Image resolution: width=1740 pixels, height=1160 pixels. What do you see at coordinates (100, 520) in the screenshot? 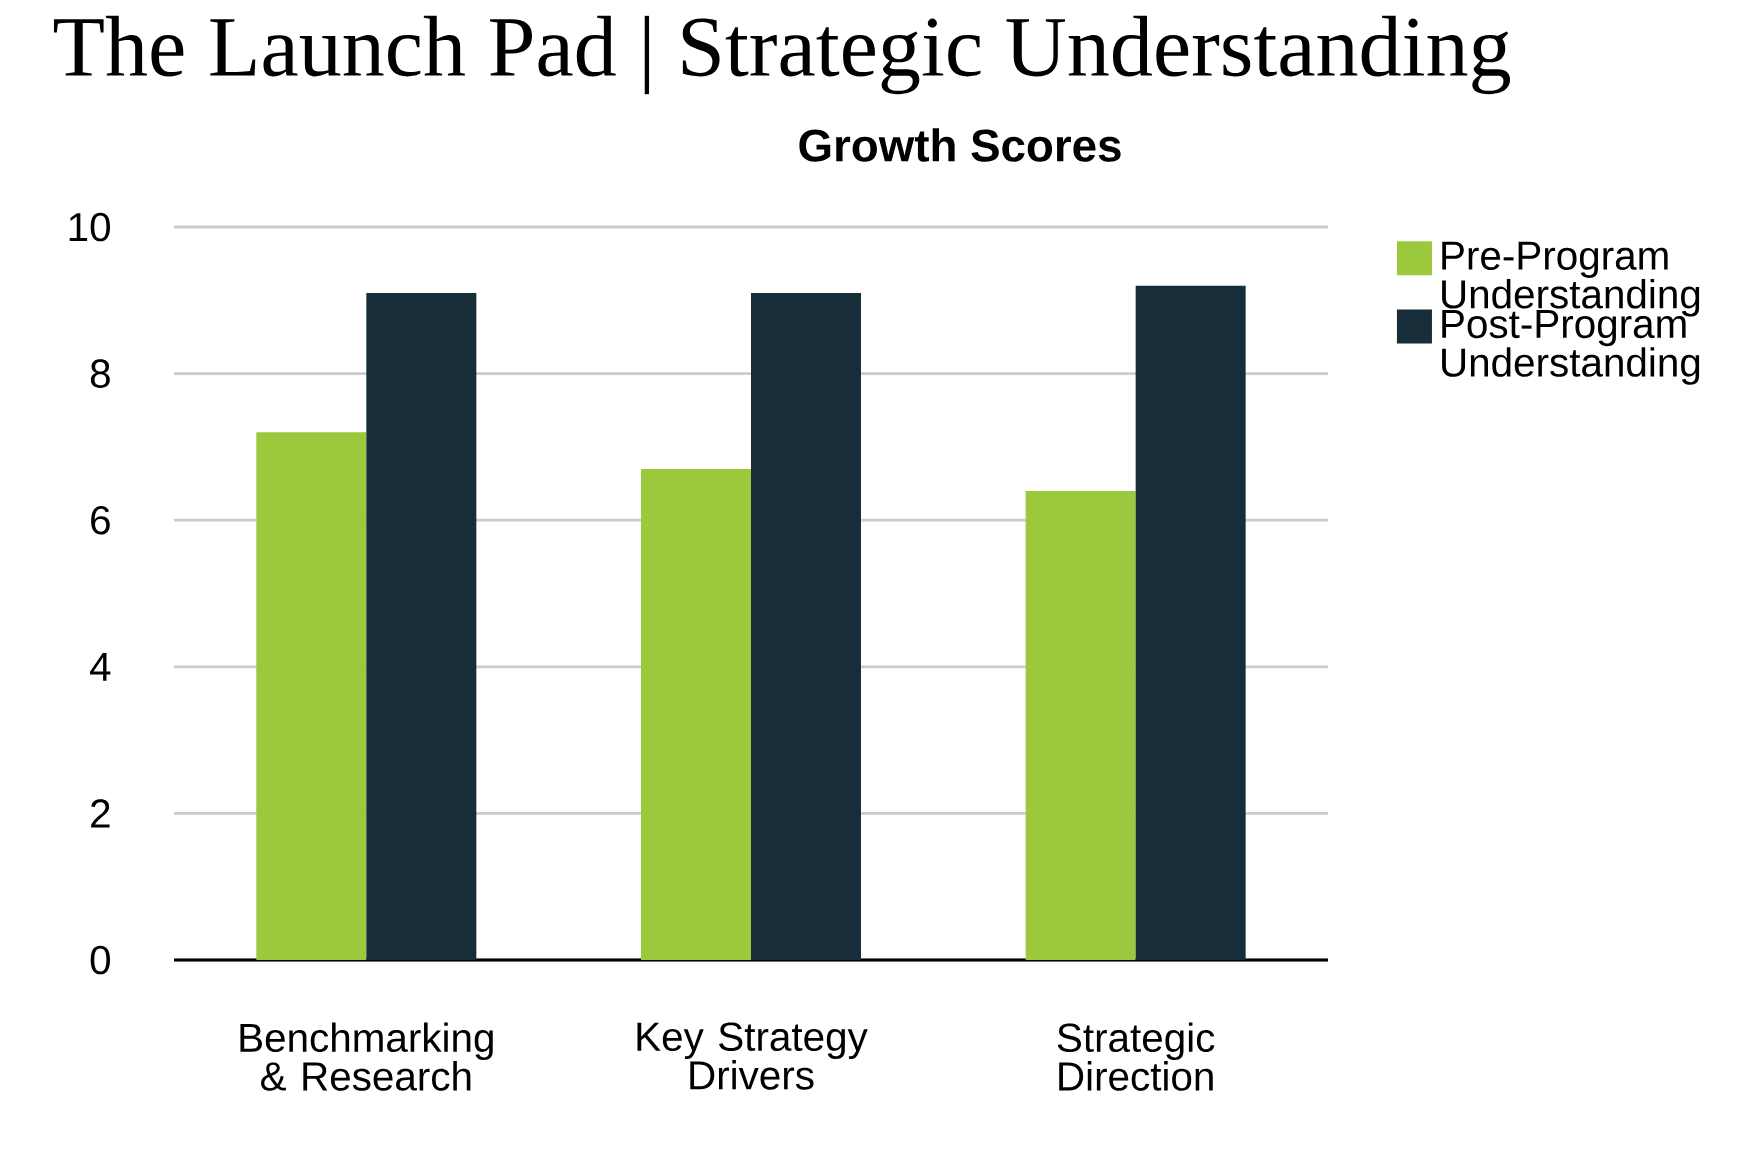
I see `y-tick-label: 6` at bounding box center [100, 520].